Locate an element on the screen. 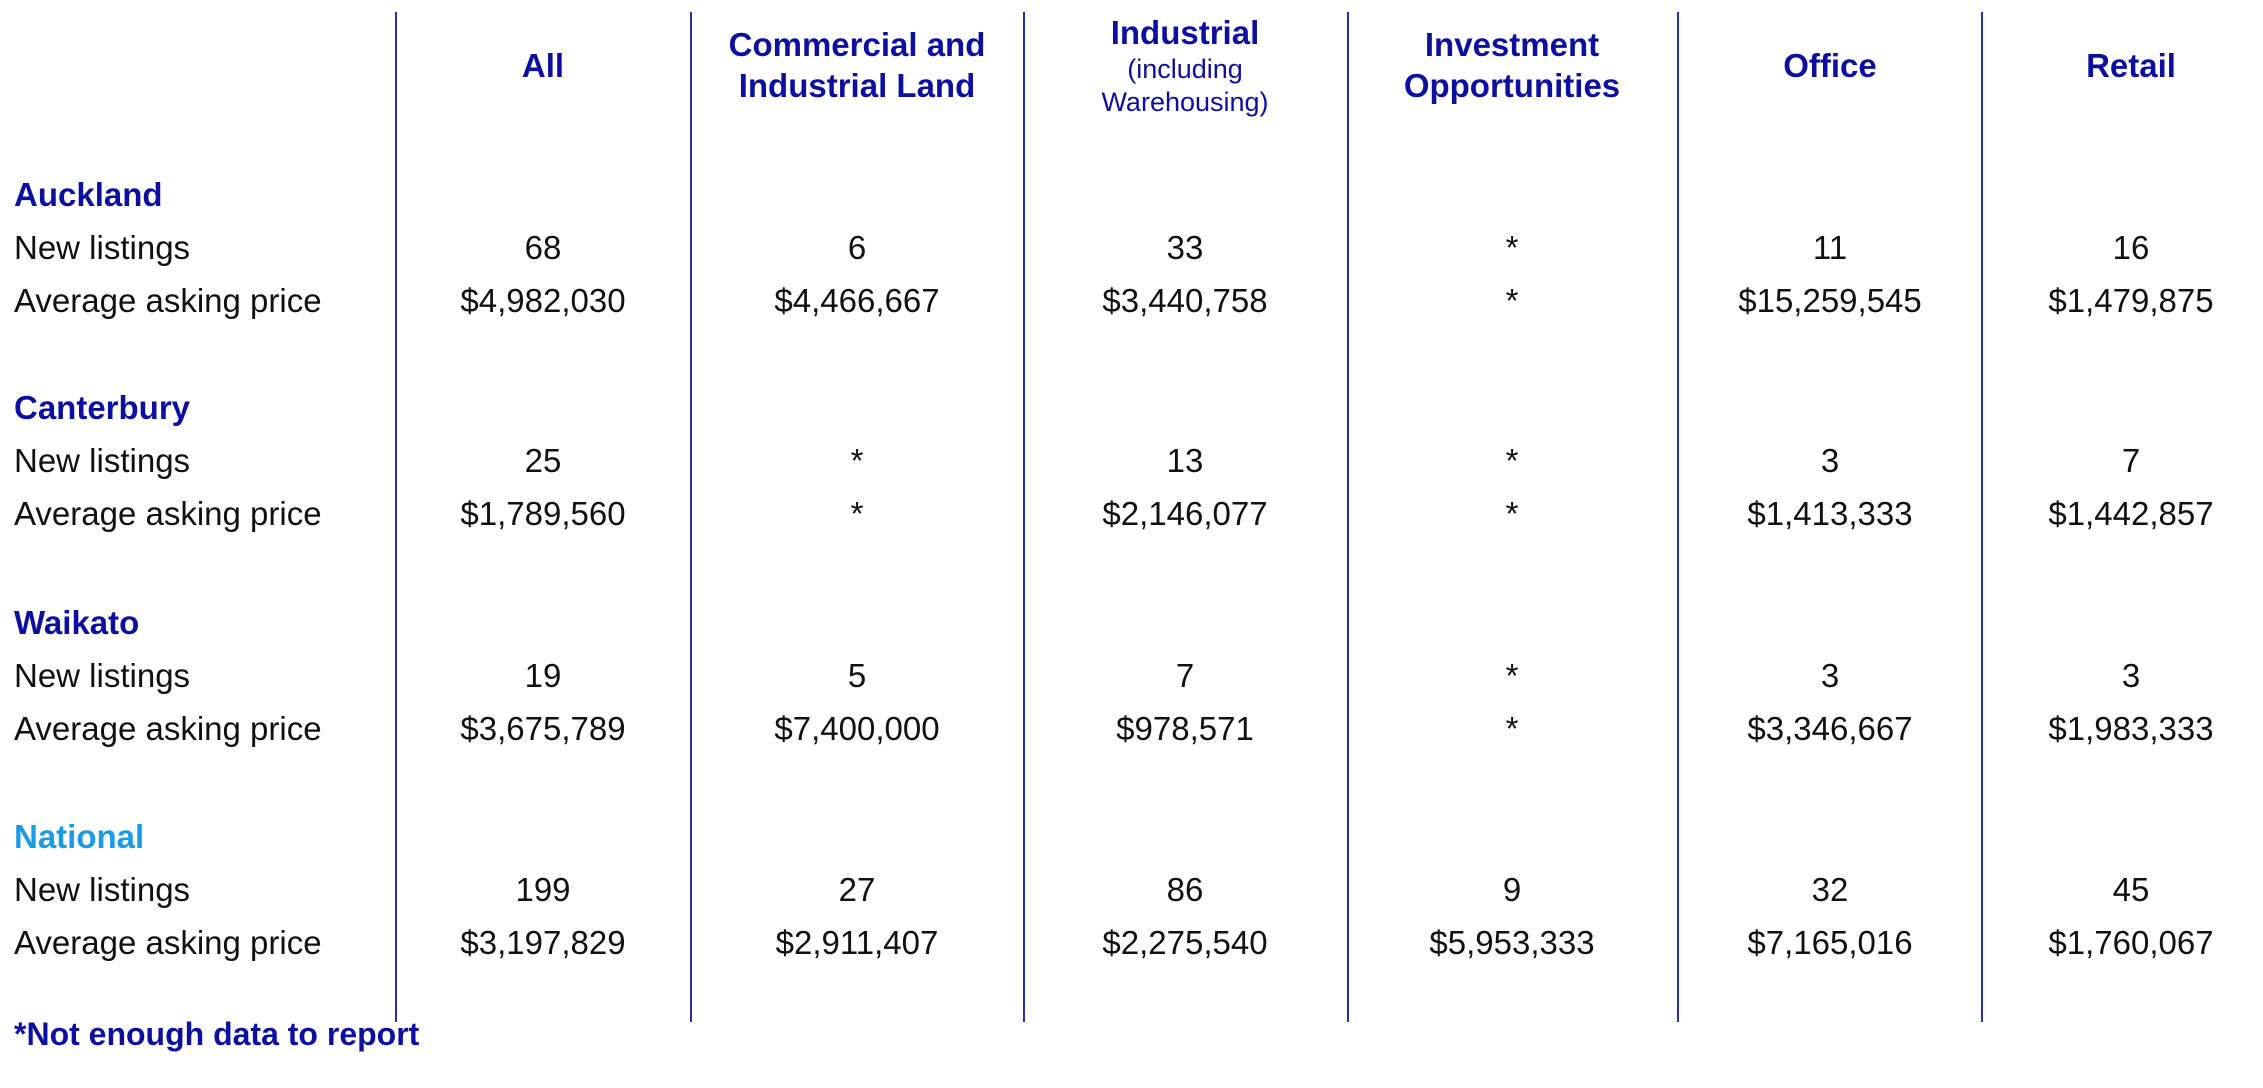 Image resolution: width=2263 pixels, height=1088 pixels. average-asking-price-value: $1,413,333 is located at coordinates (1830, 513).